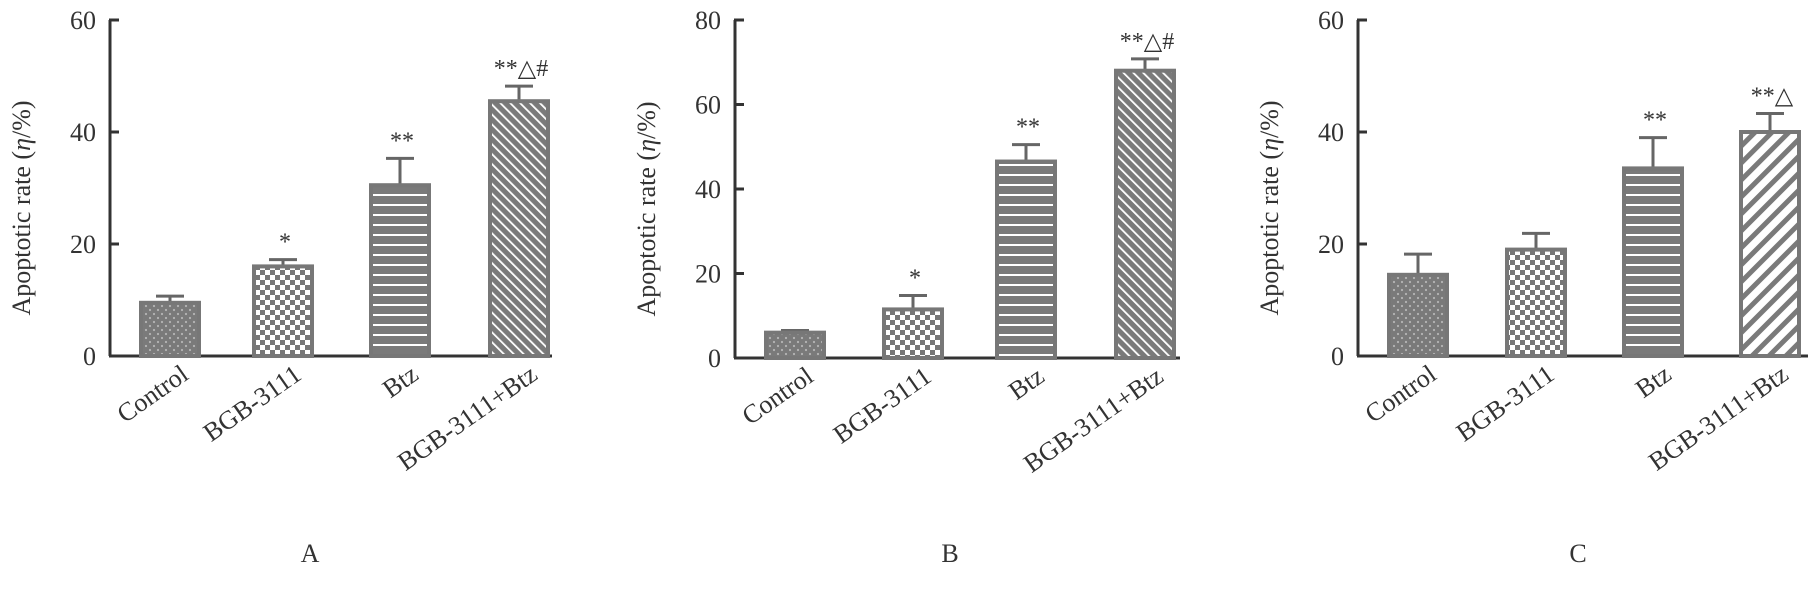  What do you see at coordinates (949, 553) in the screenshot?
I see `panel-label: B` at bounding box center [949, 553].